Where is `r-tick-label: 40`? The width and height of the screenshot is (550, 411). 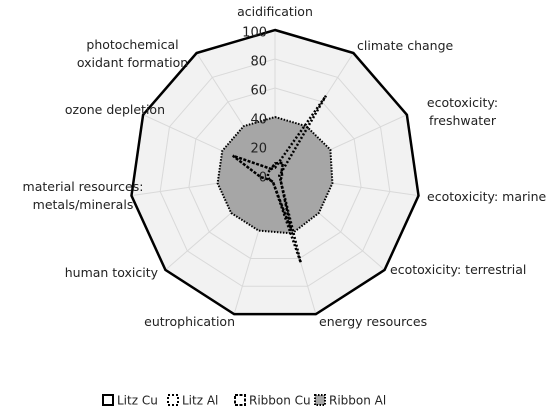
r-tick-label: 40 is located at coordinates (258, 120).